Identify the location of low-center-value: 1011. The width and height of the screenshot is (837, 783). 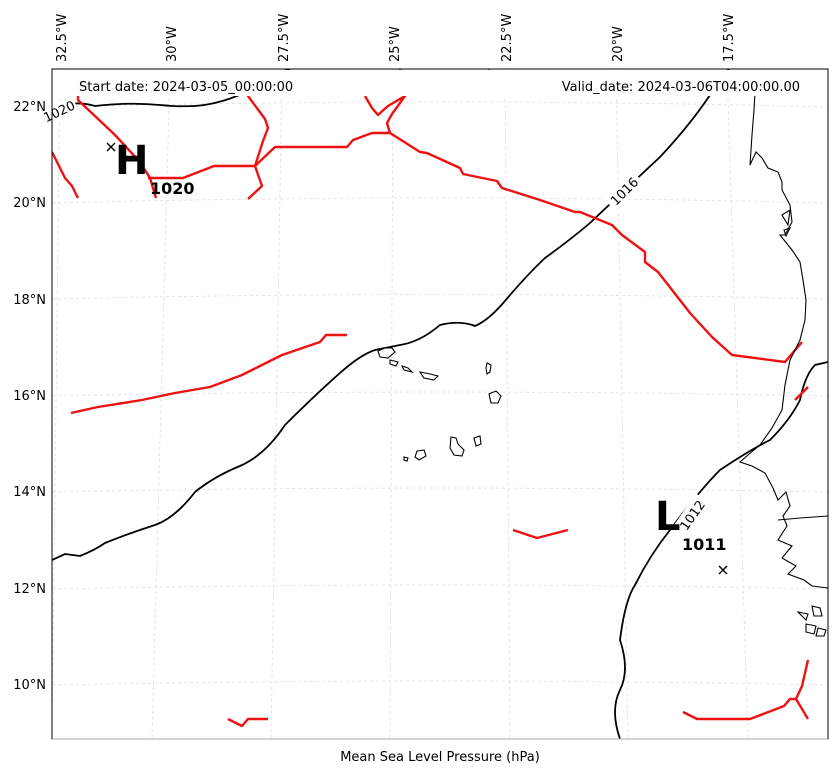
(704, 544).